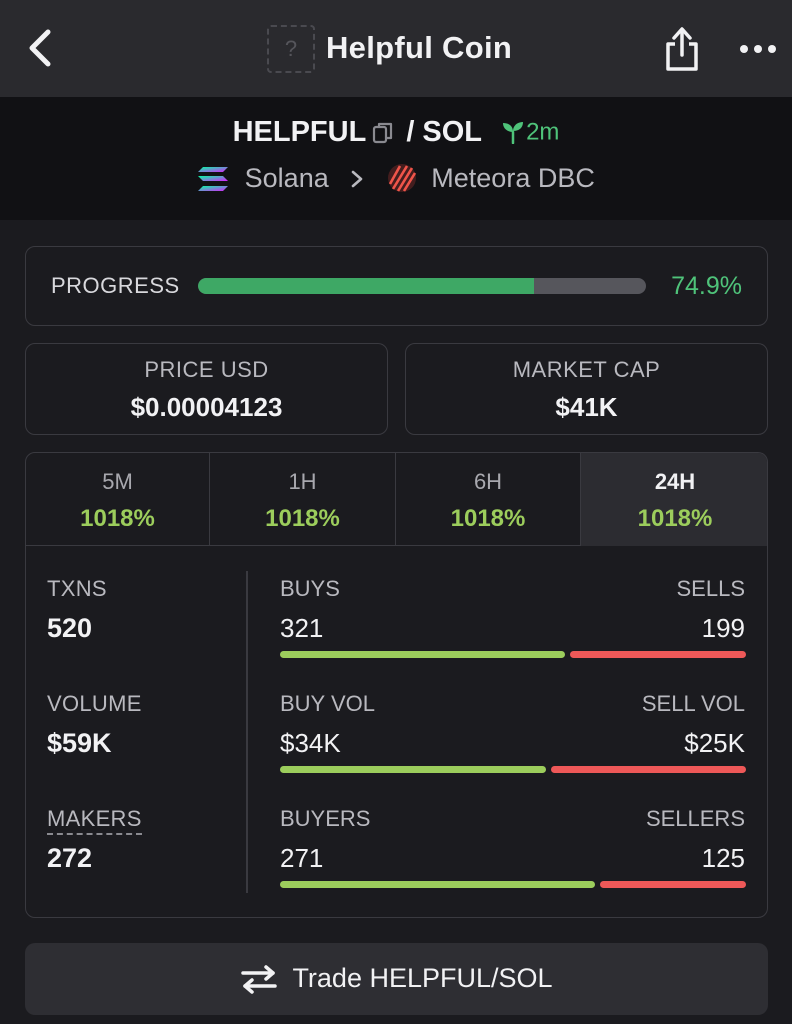 The height and width of the screenshot is (1024, 792). I want to click on sell-vol-value: $25K, so click(714, 743).